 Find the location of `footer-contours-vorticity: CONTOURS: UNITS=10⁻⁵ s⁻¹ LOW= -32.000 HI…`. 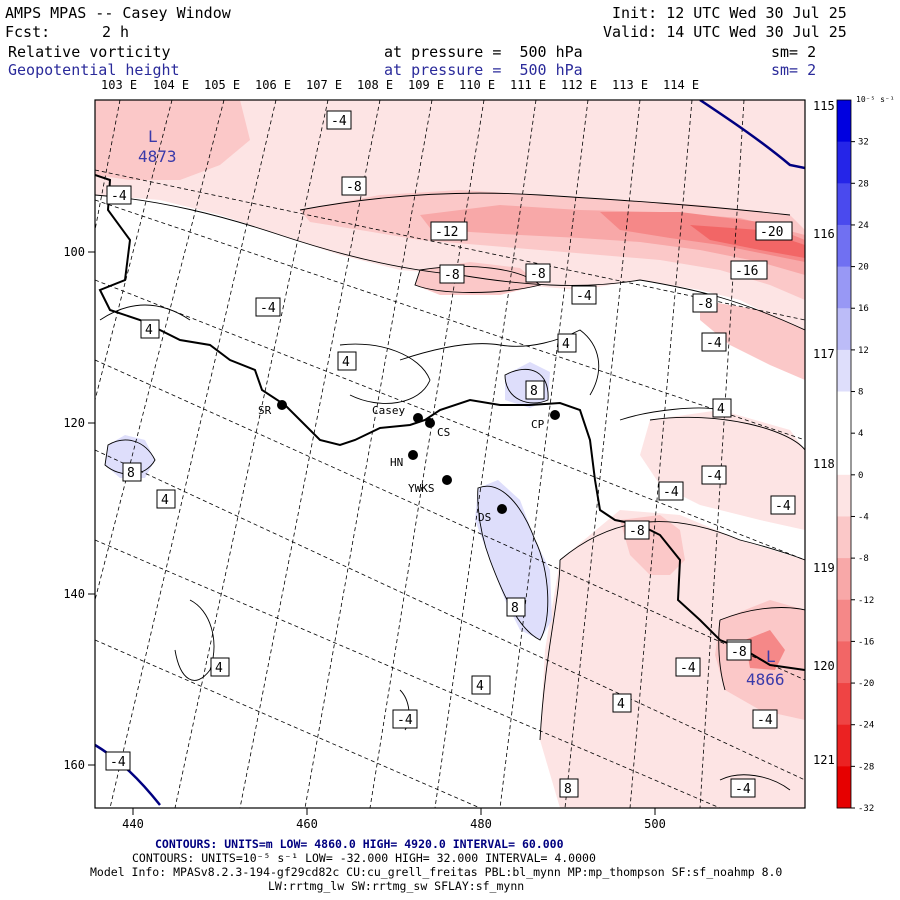

footer-contours-vorticity: CONTOURS: UNITS=10⁻⁵ s⁻¹ LOW= -32.000 HI… is located at coordinates (364, 858).